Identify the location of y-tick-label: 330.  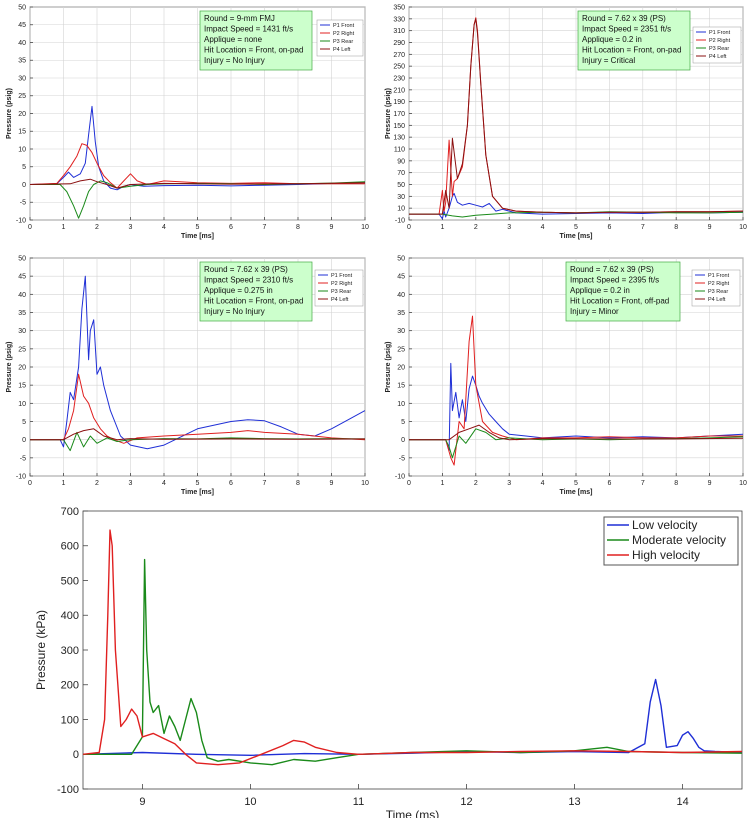
(399, 19).